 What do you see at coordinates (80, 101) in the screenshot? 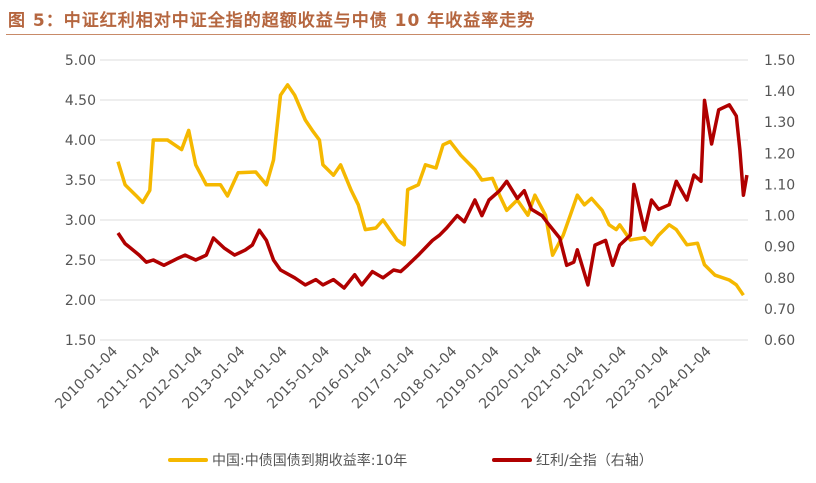
I see `y-left-tick-label: 4.50` at bounding box center [80, 101].